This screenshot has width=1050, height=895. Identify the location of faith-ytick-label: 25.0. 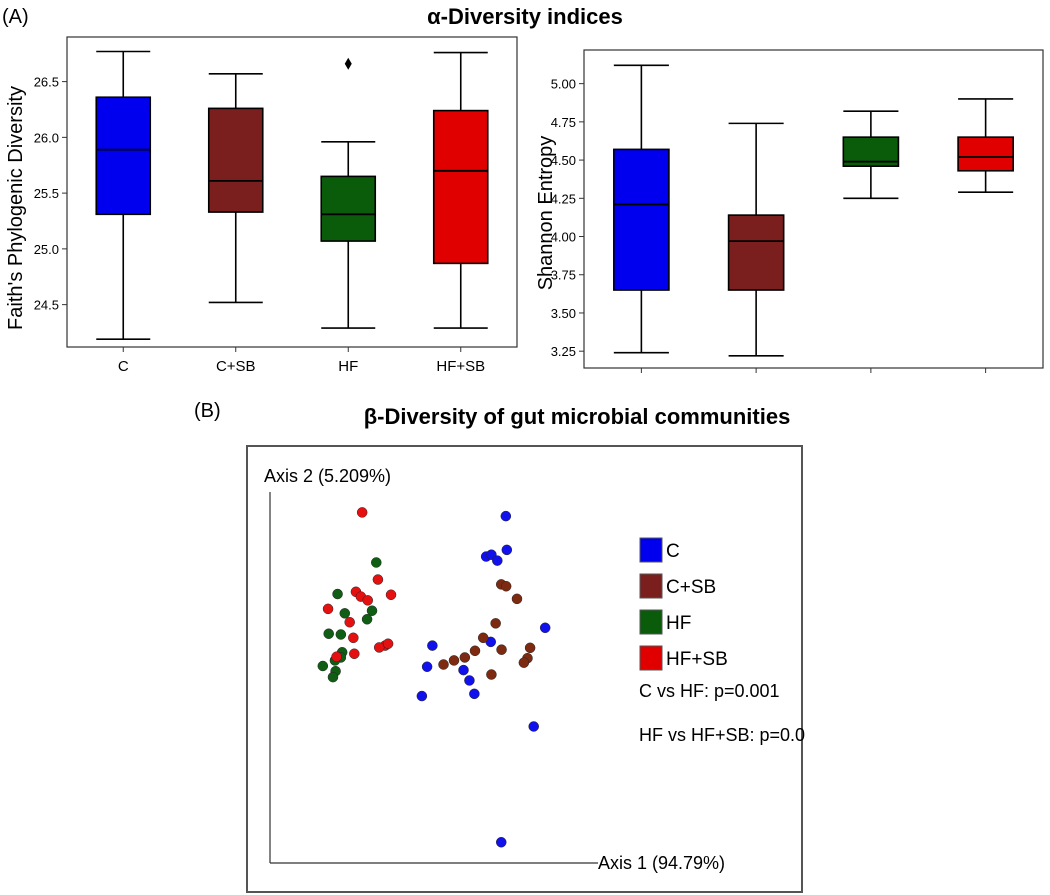
(46, 249).